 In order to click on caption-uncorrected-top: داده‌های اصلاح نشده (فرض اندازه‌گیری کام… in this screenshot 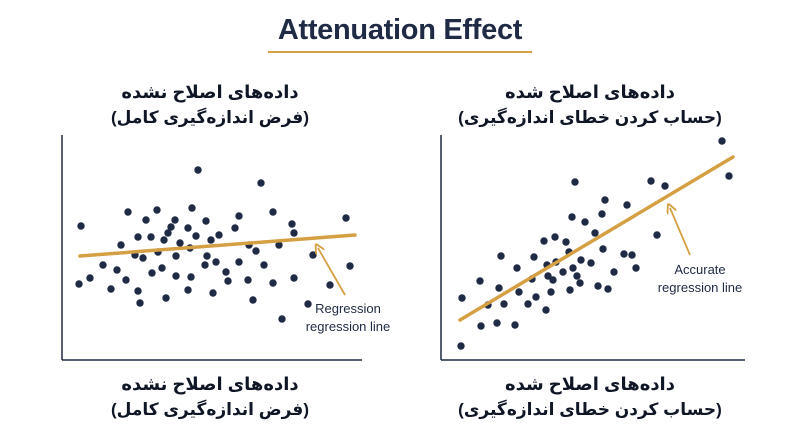, I will do `click(210, 105)`.